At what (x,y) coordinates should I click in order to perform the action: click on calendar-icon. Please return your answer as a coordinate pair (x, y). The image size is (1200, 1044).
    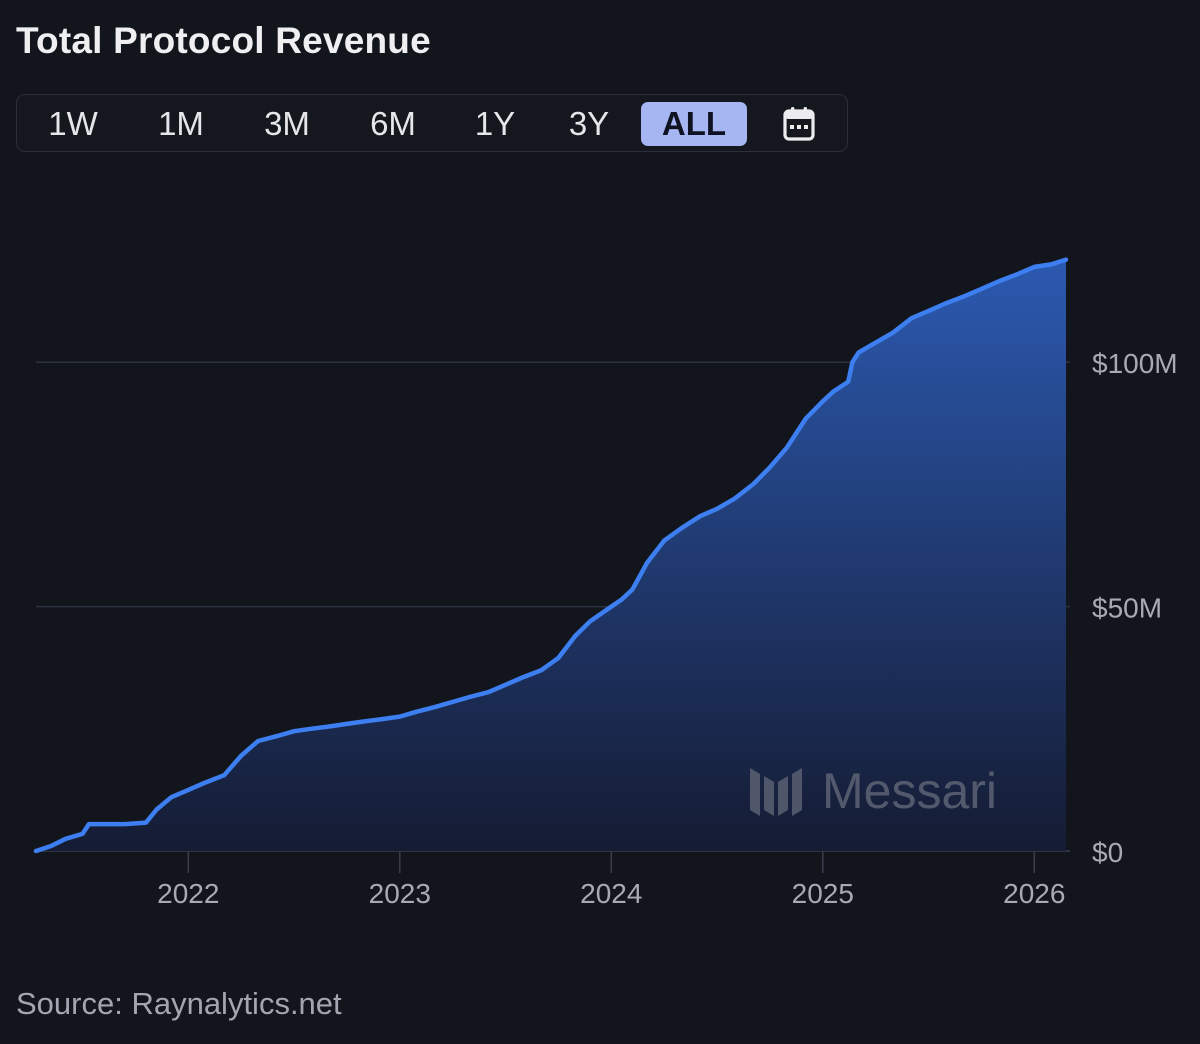
    Looking at the image, I should click on (799, 124).